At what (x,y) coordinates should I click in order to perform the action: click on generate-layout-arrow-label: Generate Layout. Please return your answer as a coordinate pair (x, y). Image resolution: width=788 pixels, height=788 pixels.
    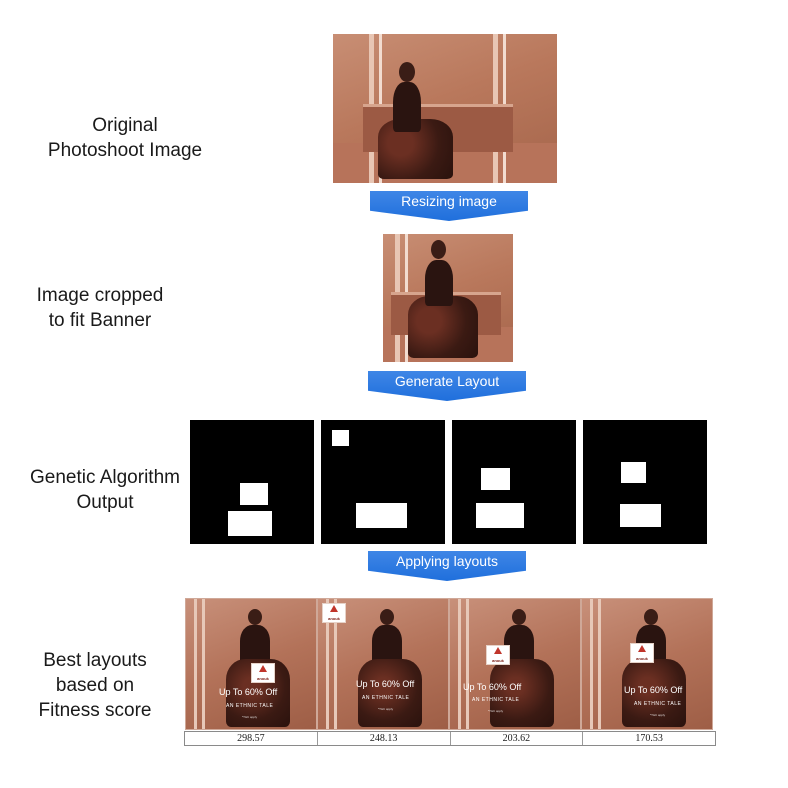
    Looking at the image, I should click on (447, 381).